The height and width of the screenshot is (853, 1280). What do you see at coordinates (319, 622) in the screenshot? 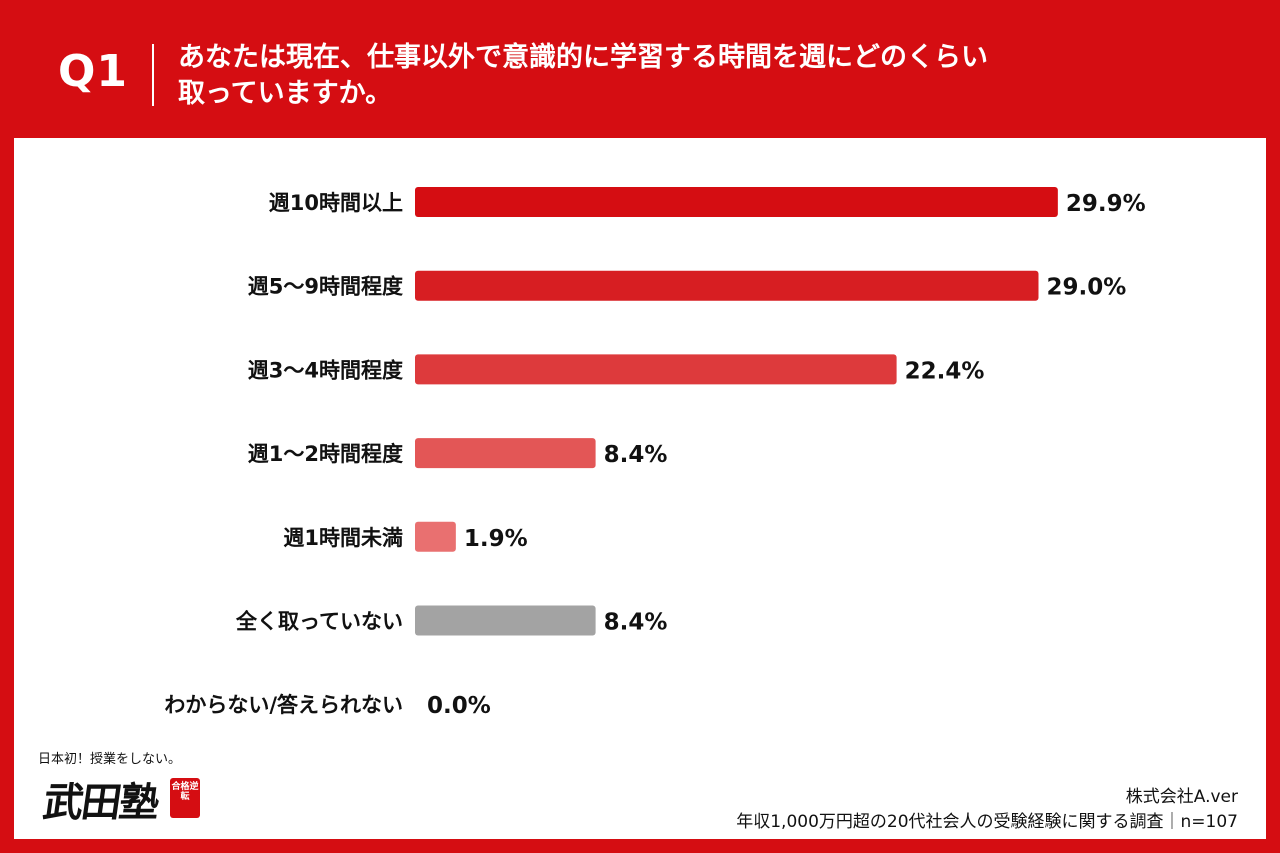
I see `category-label: 全く取っていない` at bounding box center [319, 622].